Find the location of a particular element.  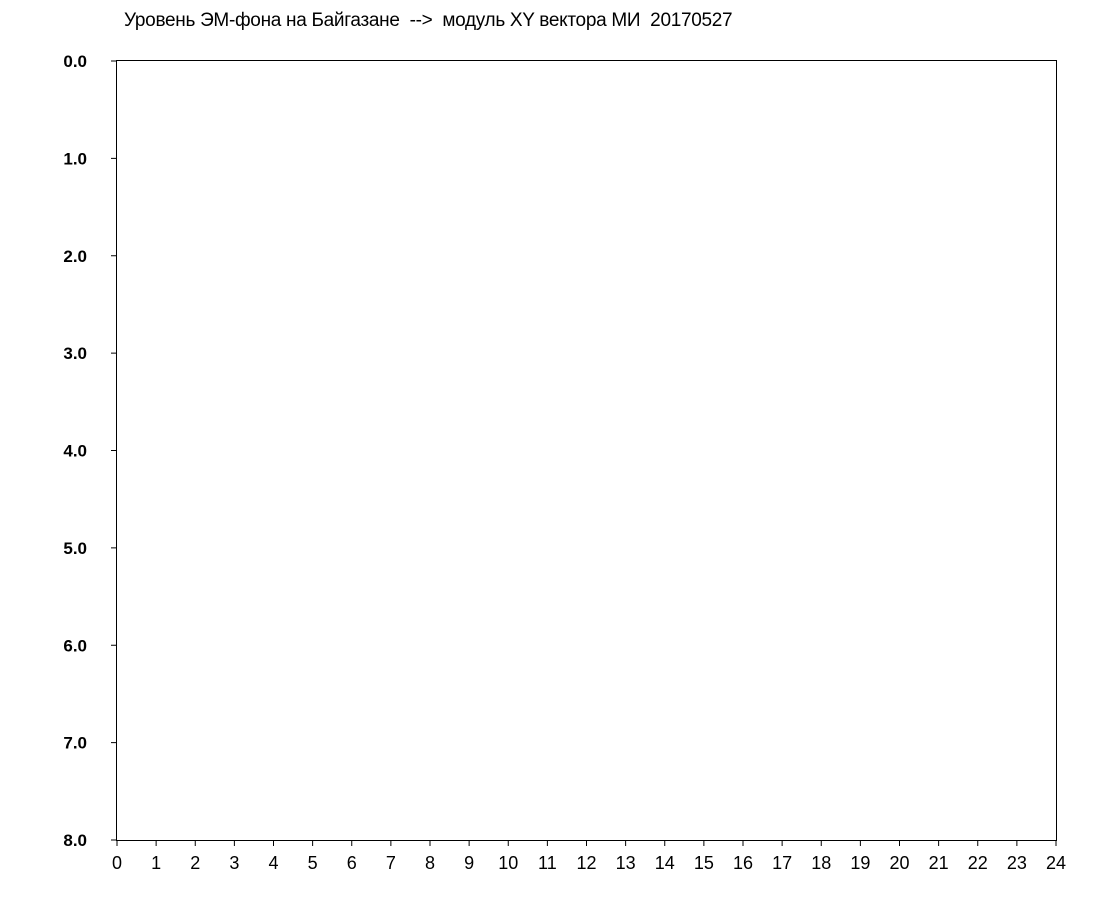

x-tick-label: 22 is located at coordinates (978, 863).